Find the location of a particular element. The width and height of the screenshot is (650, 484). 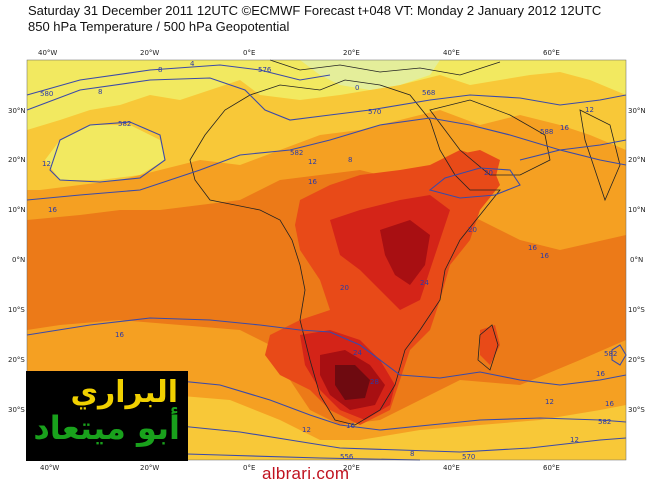

lon-top-0e: 0°E is located at coordinates (249, 53).